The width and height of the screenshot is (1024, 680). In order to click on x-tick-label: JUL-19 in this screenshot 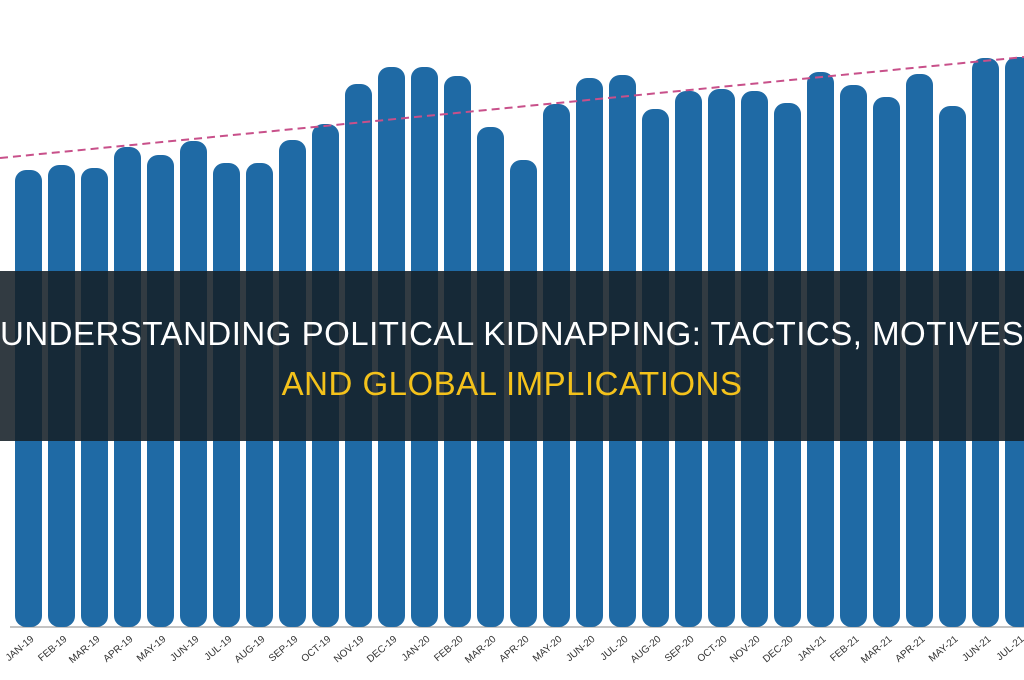, I will do `click(219, 648)`.